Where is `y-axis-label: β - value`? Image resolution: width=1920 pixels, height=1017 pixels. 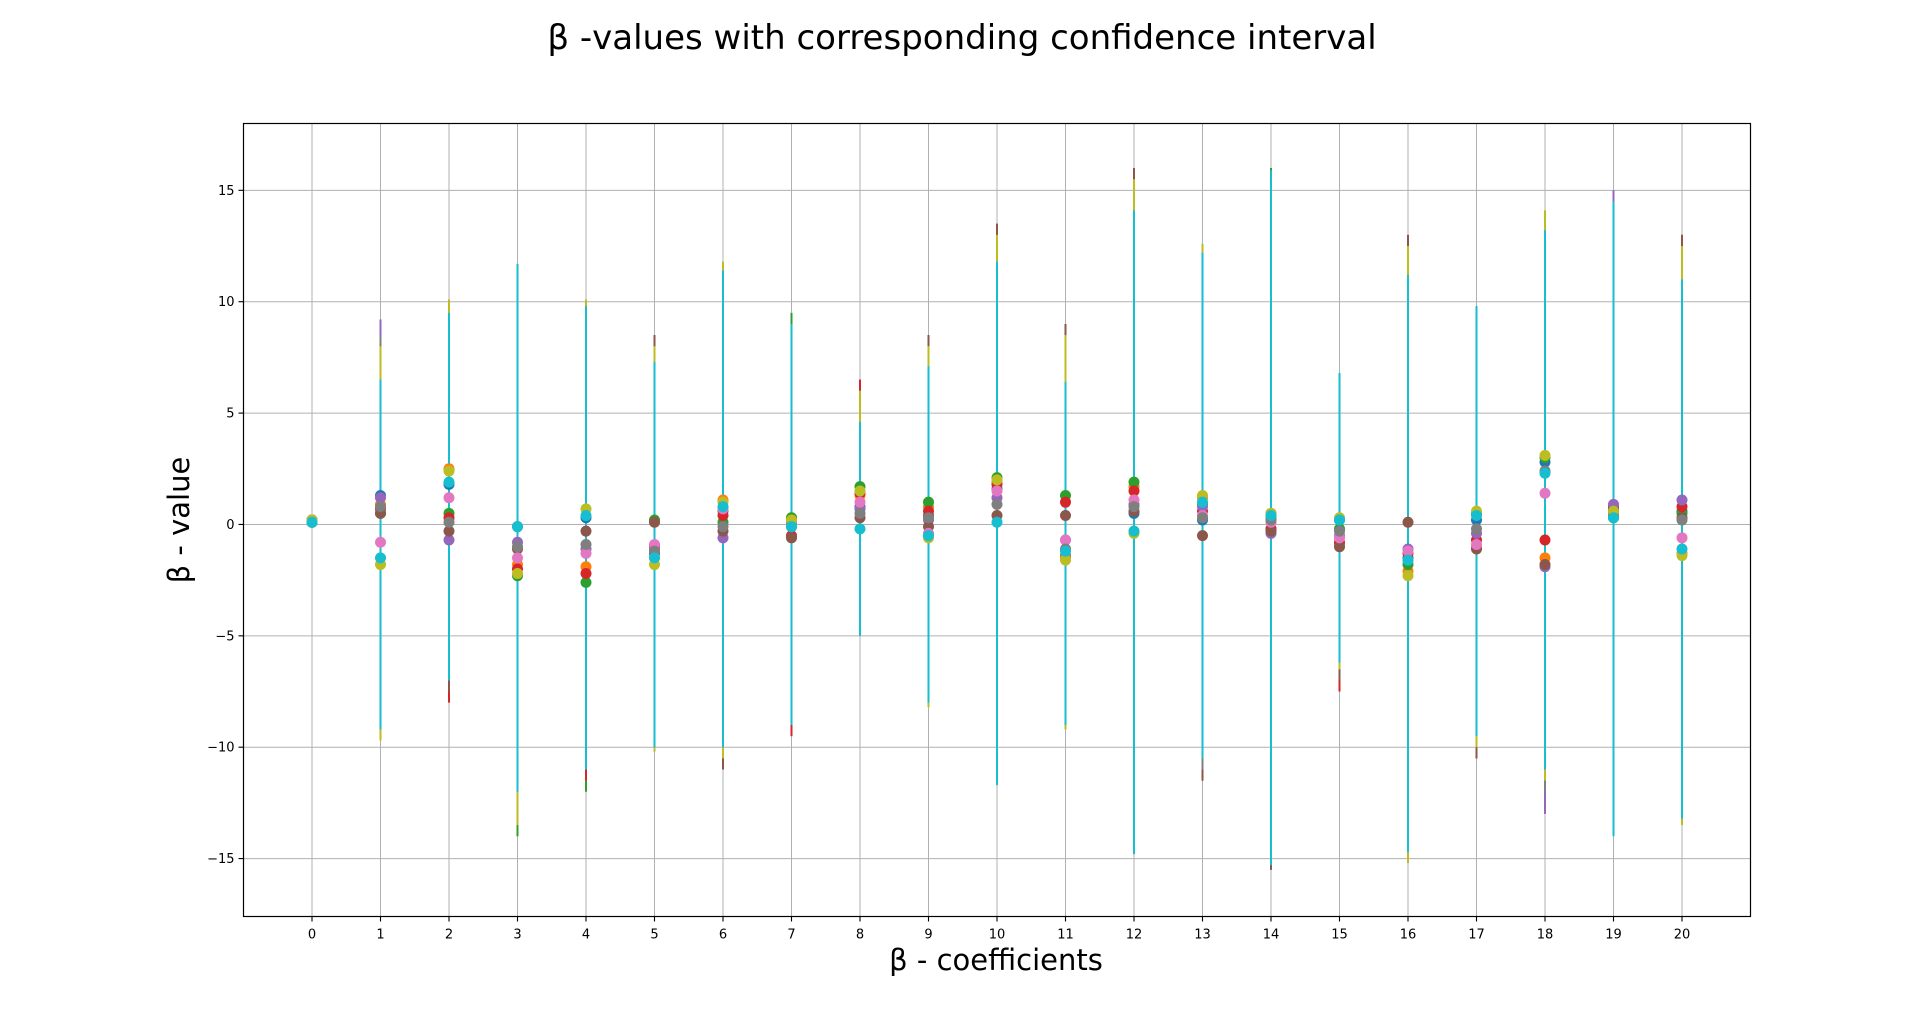
y-axis-label: β - value is located at coordinates (179, 520).